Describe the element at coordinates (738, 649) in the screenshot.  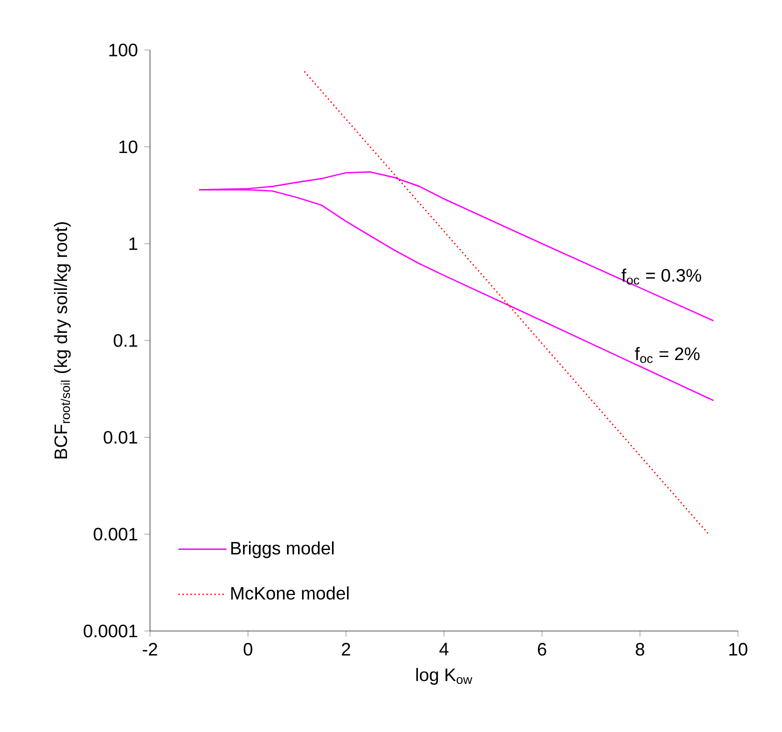
I see `x-tick-label: 10` at that location.